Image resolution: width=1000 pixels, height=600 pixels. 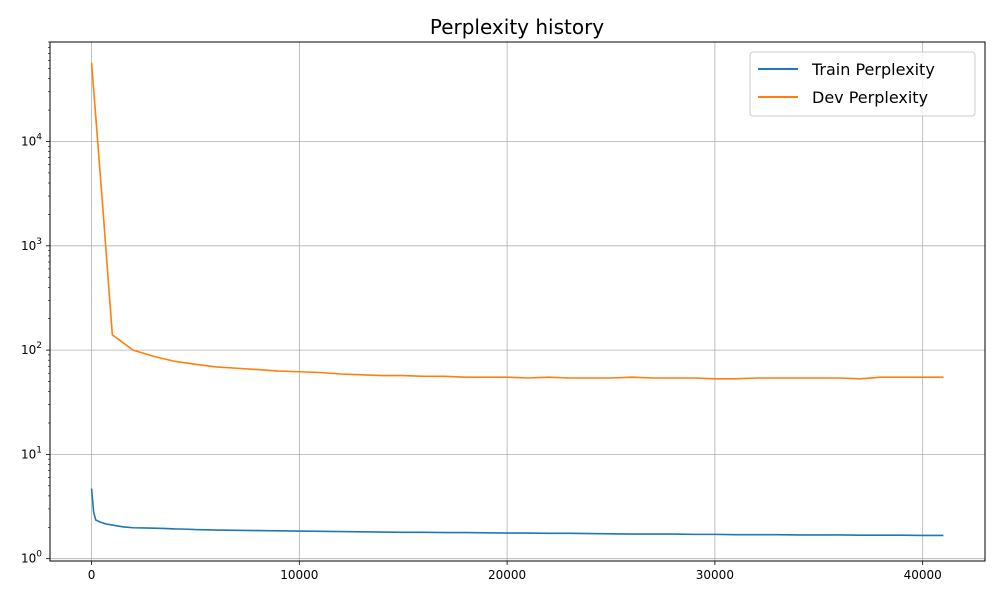 I want to click on y-tick-label: 10⁴, so click(x=31, y=141).